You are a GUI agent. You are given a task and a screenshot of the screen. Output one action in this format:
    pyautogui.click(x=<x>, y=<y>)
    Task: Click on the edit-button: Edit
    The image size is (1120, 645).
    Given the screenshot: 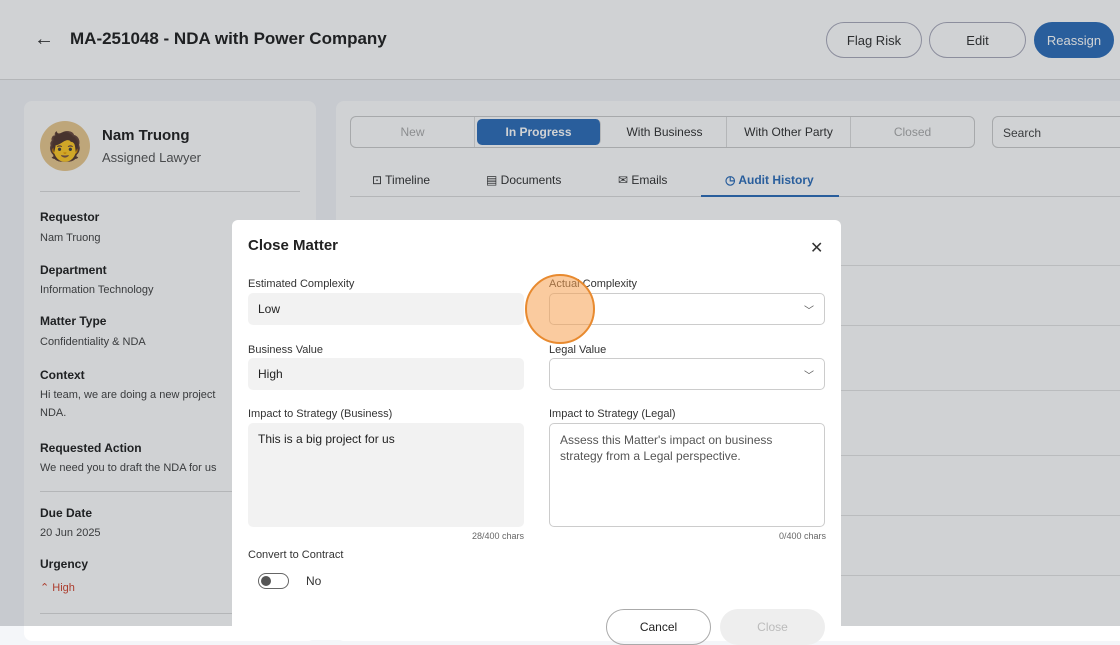 What is the action you would take?
    pyautogui.click(x=977, y=40)
    